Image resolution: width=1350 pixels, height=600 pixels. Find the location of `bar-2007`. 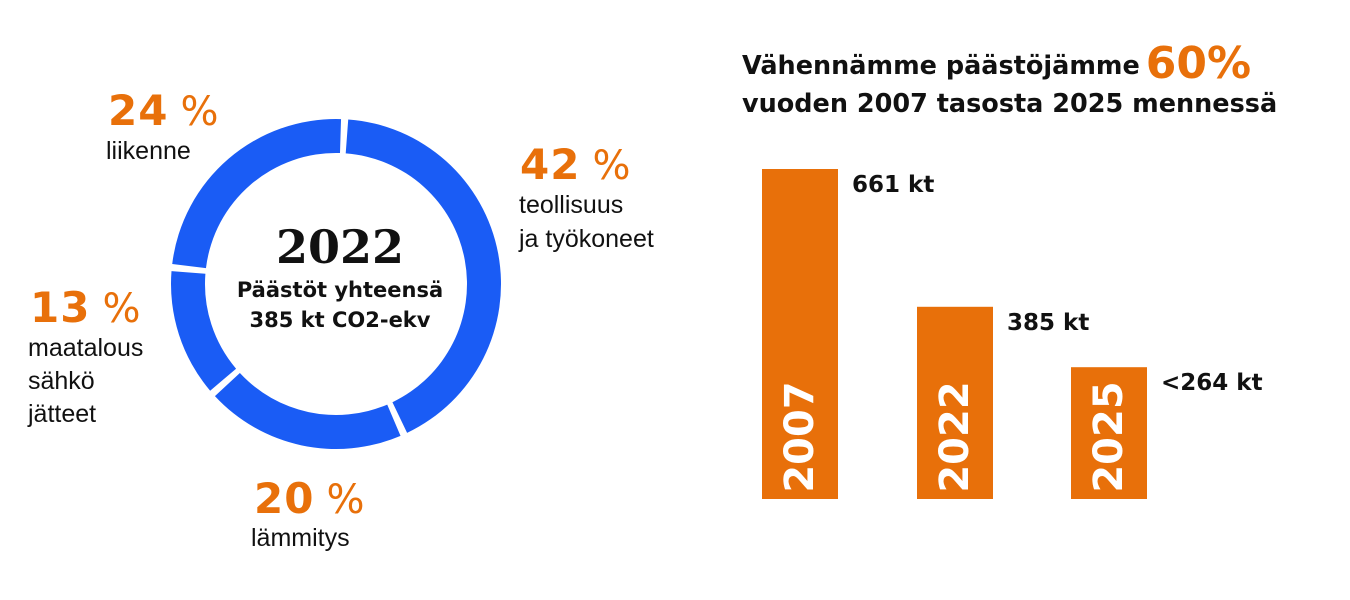

bar-2007 is located at coordinates (800, 334).